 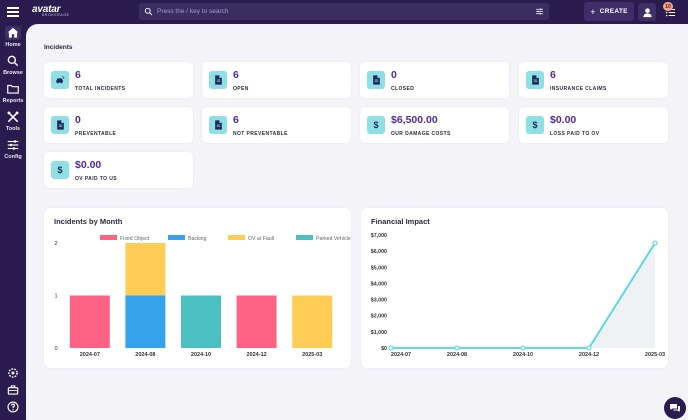 I want to click on logo: avatar, so click(x=46, y=9).